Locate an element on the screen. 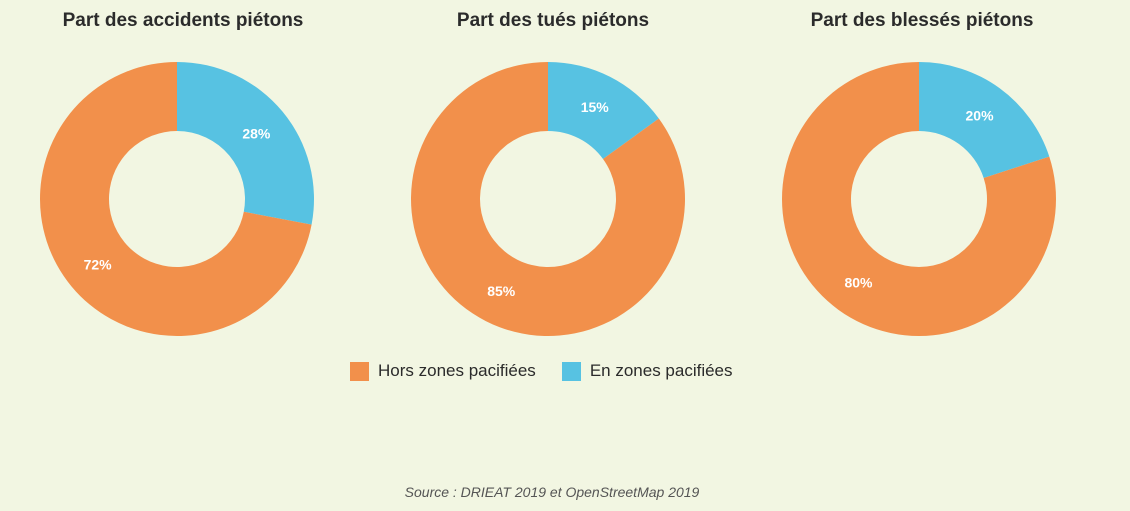 The image size is (1130, 511). legend-swatch-hors is located at coordinates (359, 371).